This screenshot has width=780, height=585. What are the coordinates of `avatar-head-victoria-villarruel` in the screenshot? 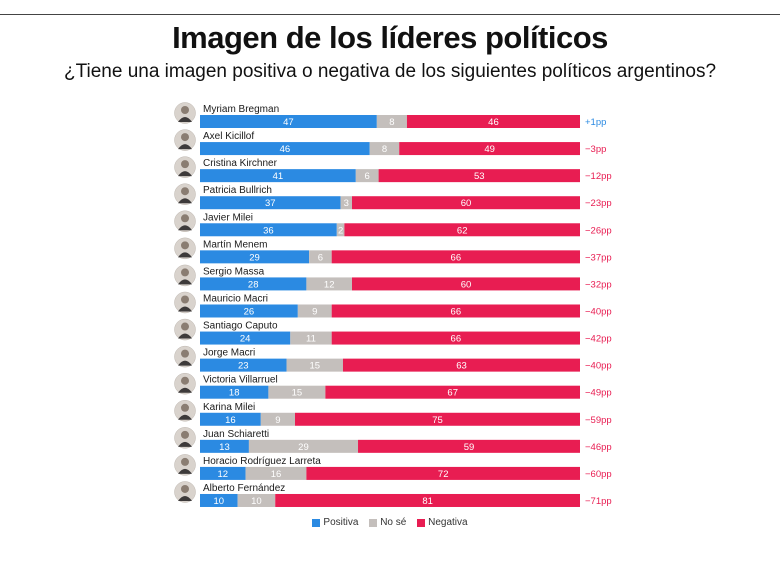 It's located at (185, 380).